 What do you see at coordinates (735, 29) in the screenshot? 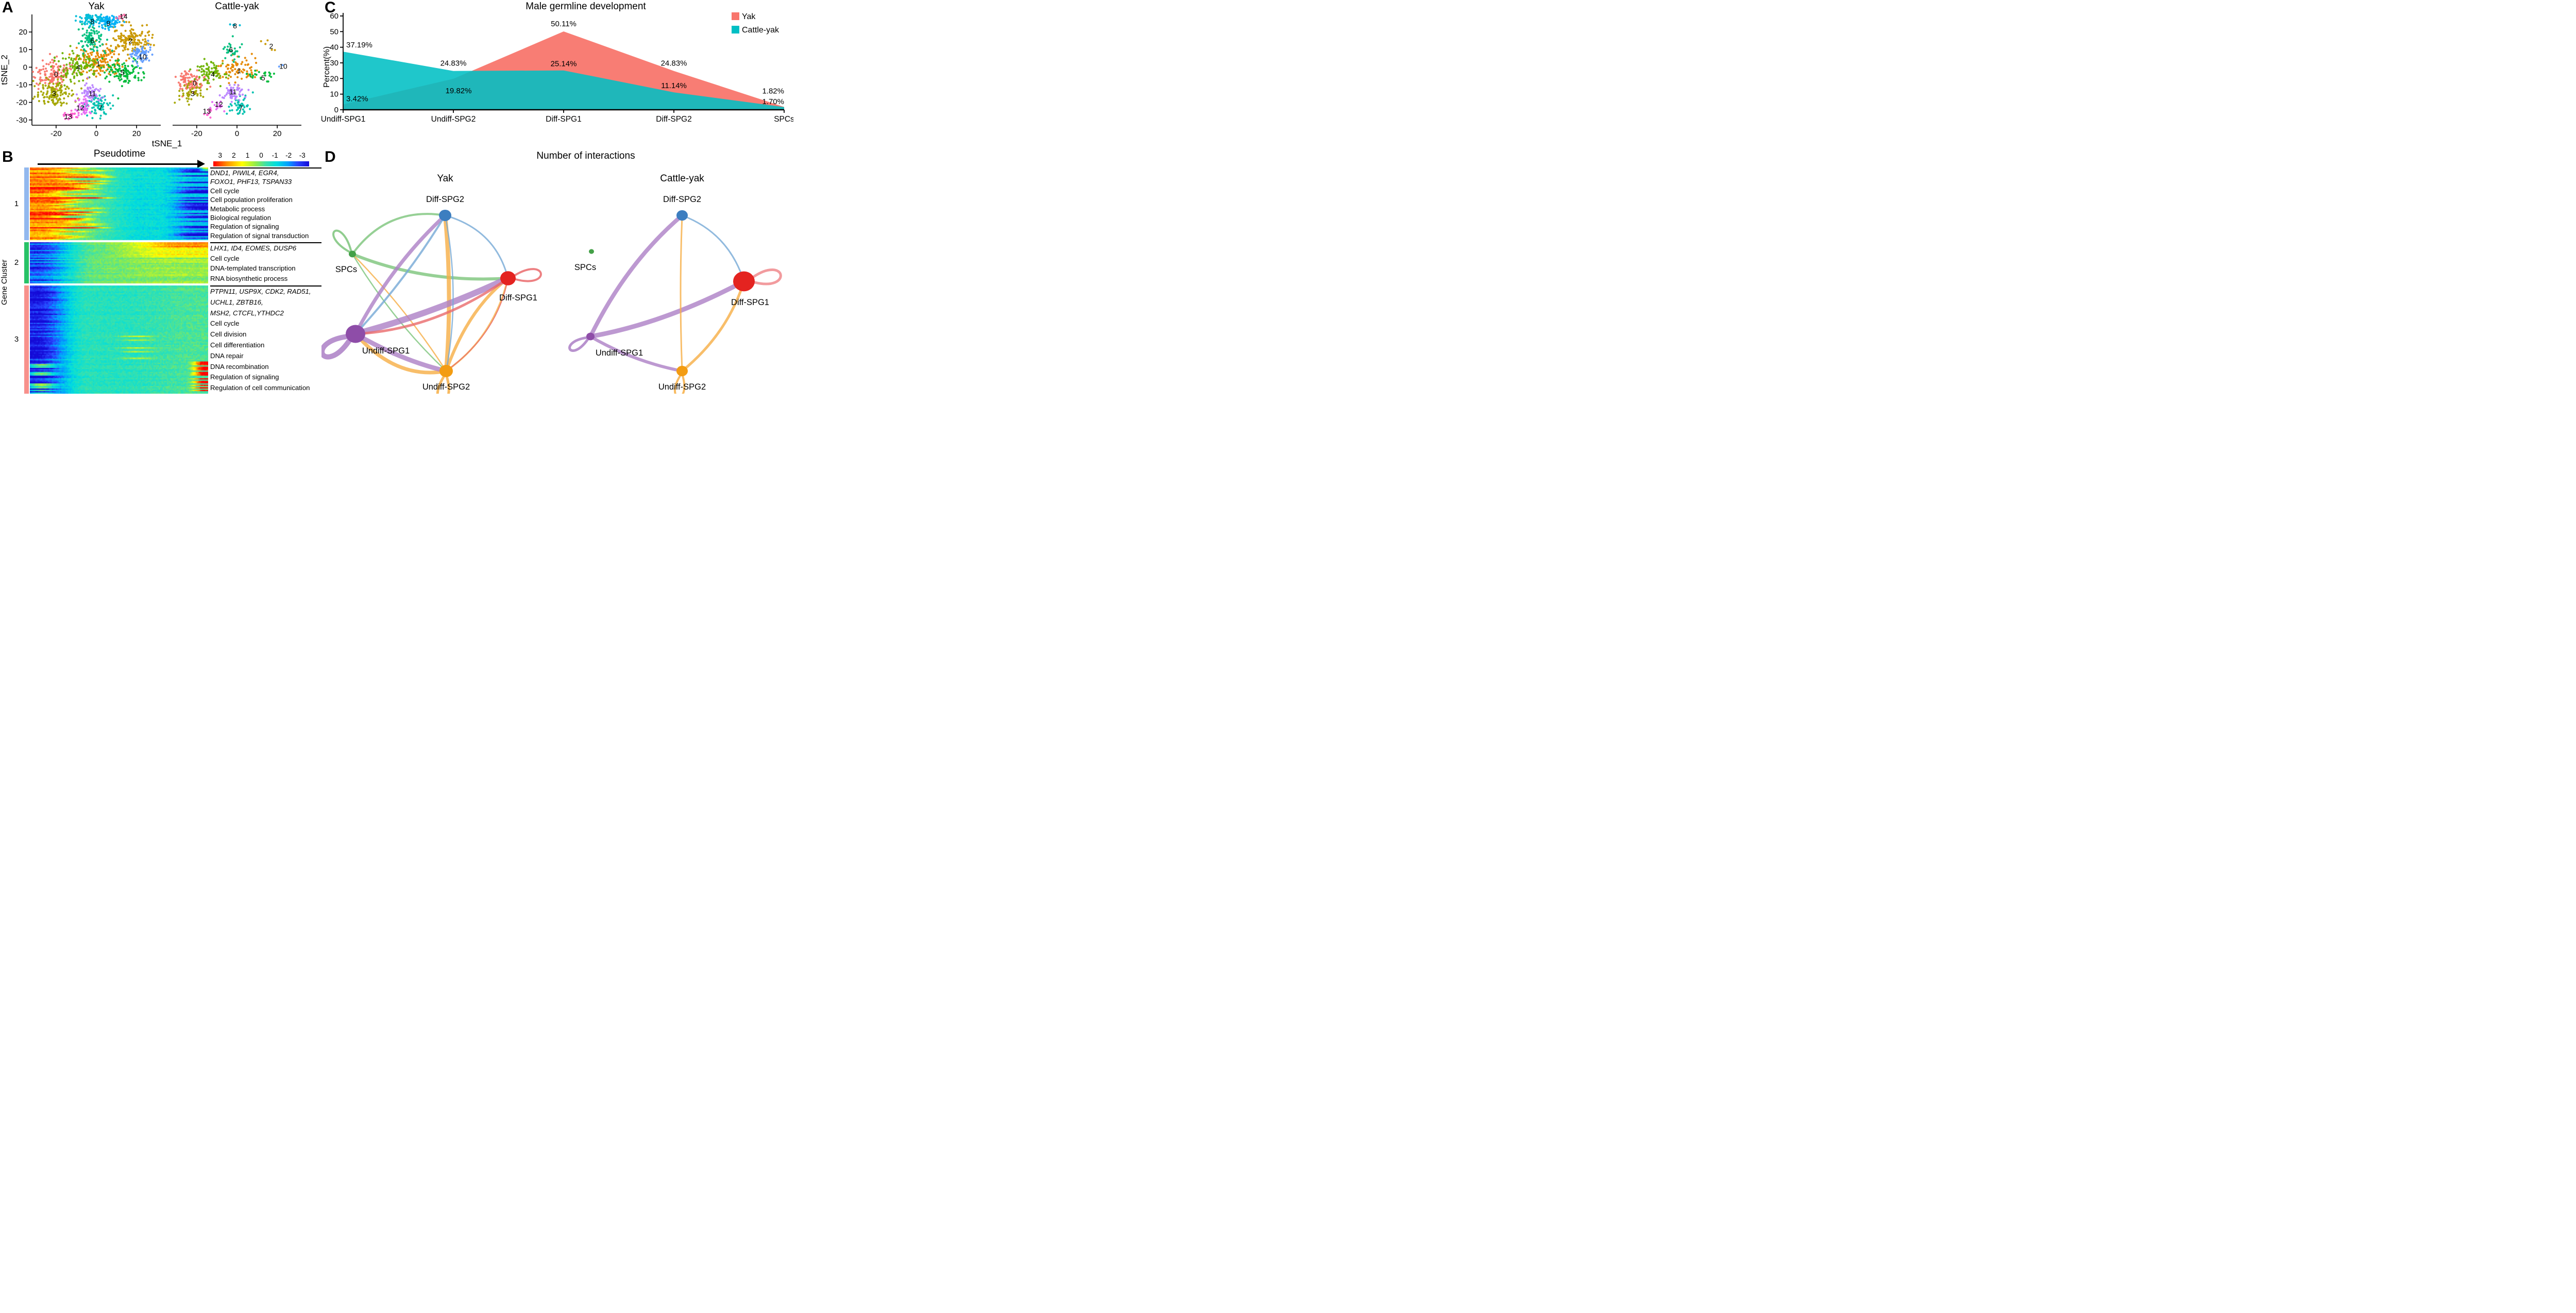
I see `legend-swatch-cattle-yak` at bounding box center [735, 29].